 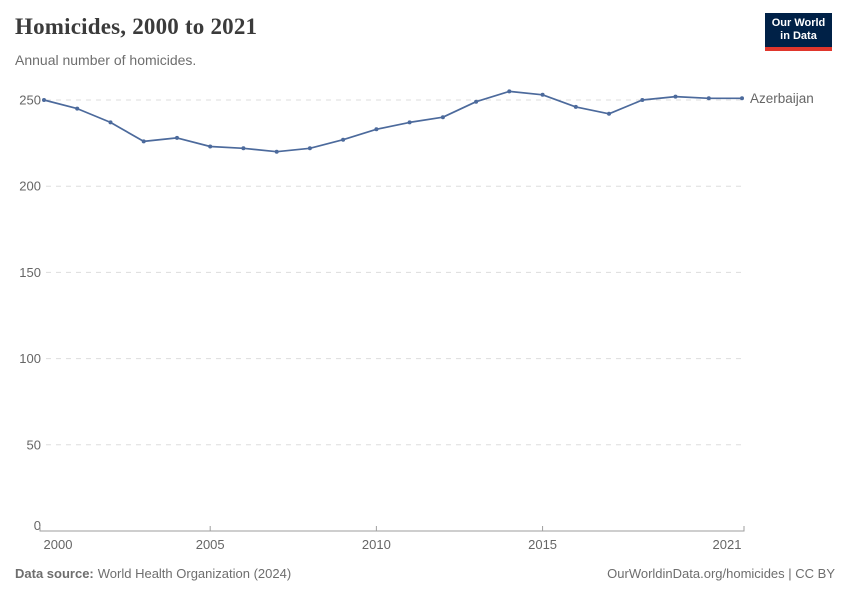 I want to click on owid-logo: Our World in Data, so click(x=798, y=32).